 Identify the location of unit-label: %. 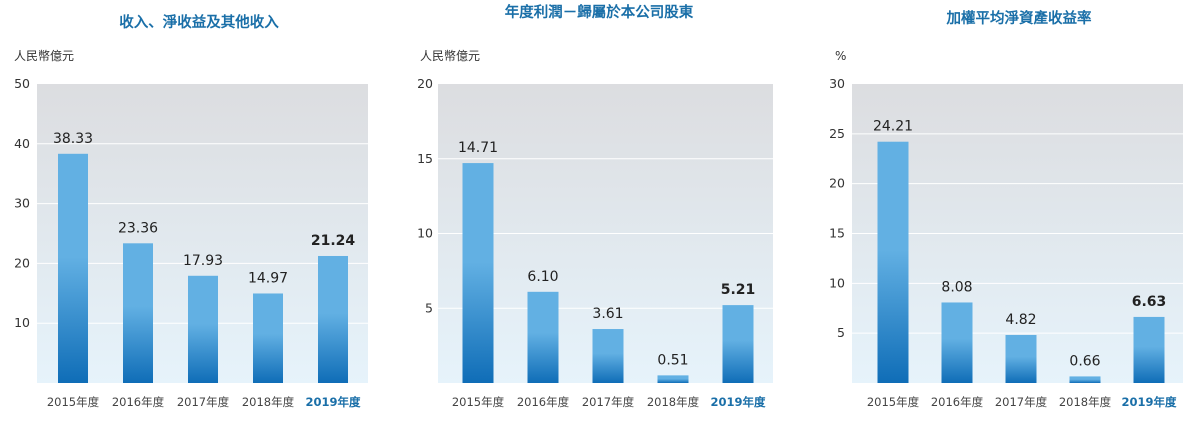
(840, 56).